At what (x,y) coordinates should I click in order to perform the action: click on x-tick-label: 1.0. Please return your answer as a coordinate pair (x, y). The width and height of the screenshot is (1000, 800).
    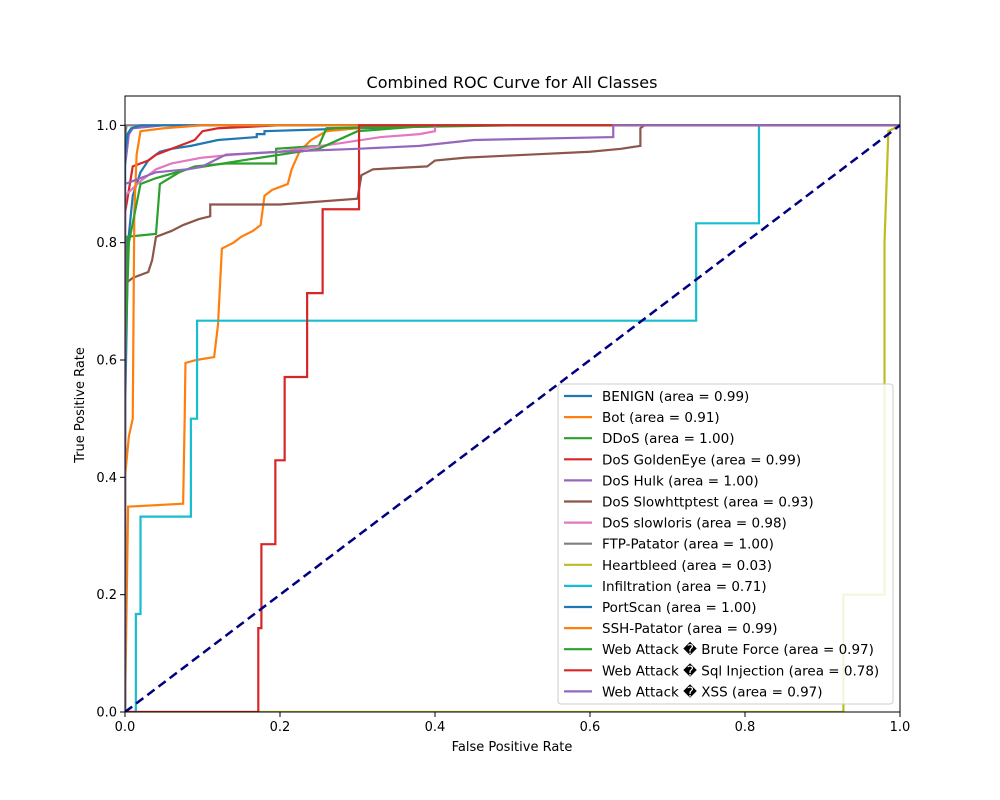
    Looking at the image, I should click on (900, 727).